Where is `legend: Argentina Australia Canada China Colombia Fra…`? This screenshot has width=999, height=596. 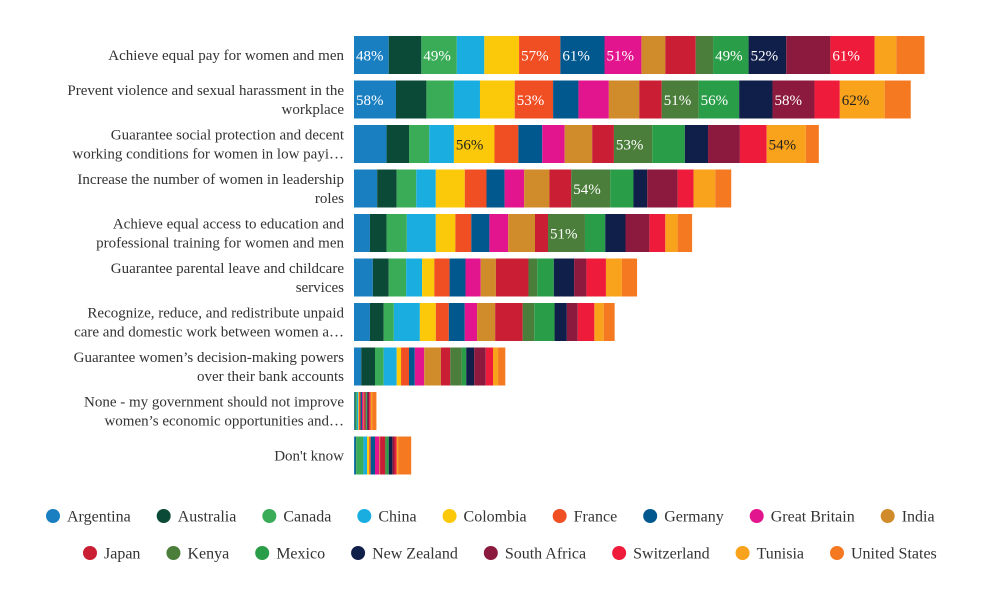 legend: Argentina Australia Canada China Colombia Fra… is located at coordinates (491, 536).